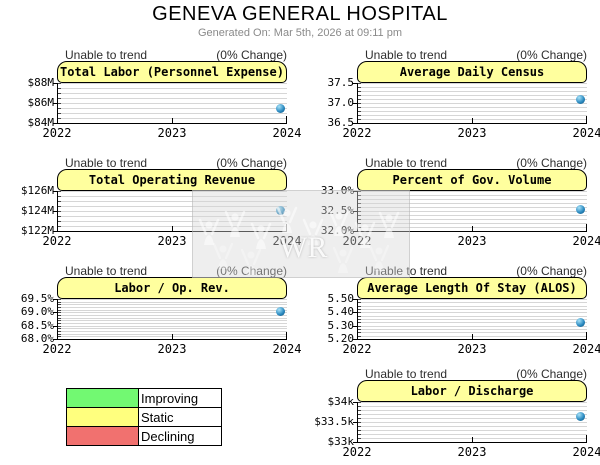 Image resolution: width=600 pixels, height=465 pixels. Describe the element at coordinates (172, 180) in the screenshot. I see `chart-title: Total Operating Revenue` at that location.